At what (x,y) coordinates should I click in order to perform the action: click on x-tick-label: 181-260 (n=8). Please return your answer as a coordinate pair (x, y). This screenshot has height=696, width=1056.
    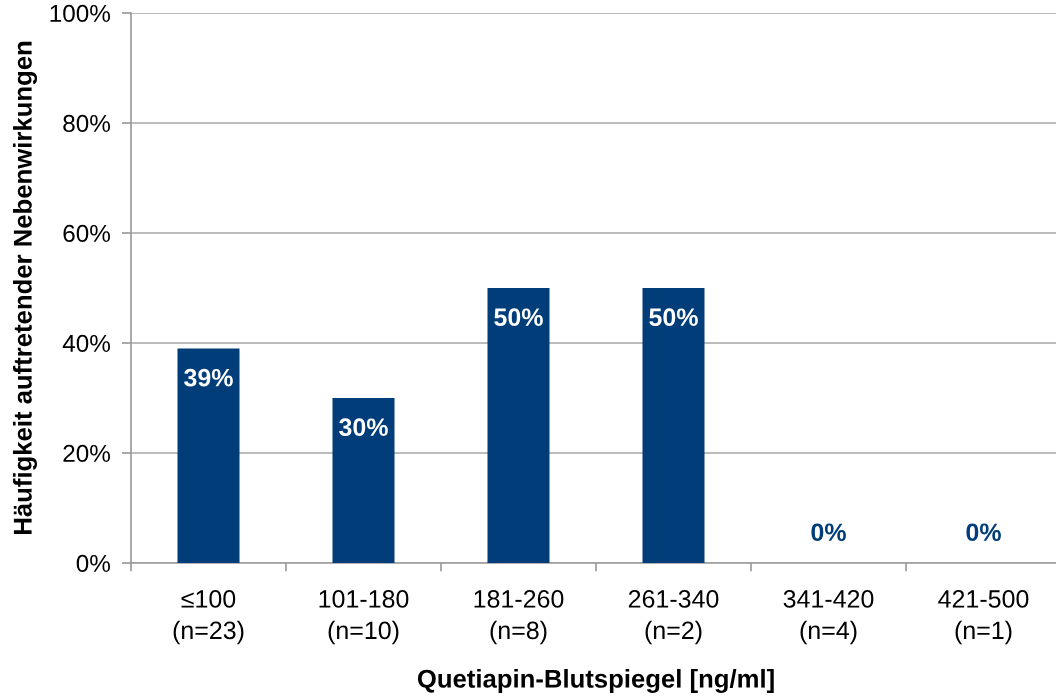
    Looking at the image, I should click on (519, 617).